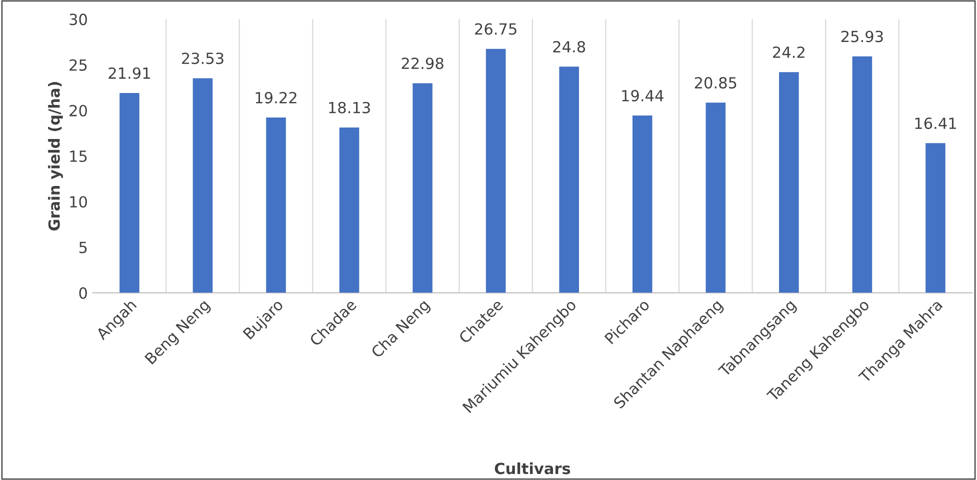 Image resolution: width=977 pixels, height=480 pixels. I want to click on y-tick-label: 30, so click(78, 20).